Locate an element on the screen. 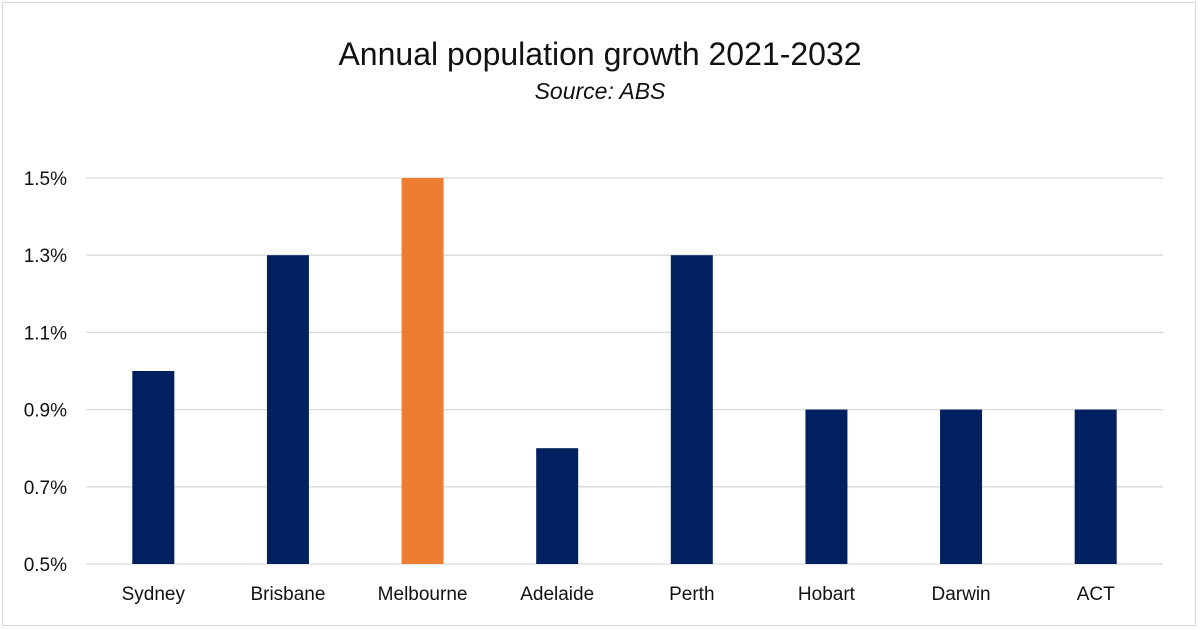  bar-act is located at coordinates (1095, 486).